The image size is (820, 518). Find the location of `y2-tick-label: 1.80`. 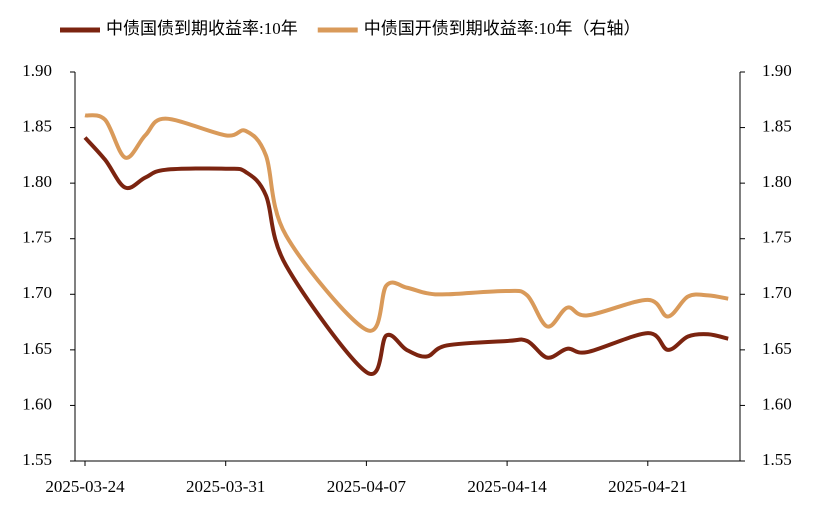

y2-tick-label: 1.80 is located at coordinates (777, 181).